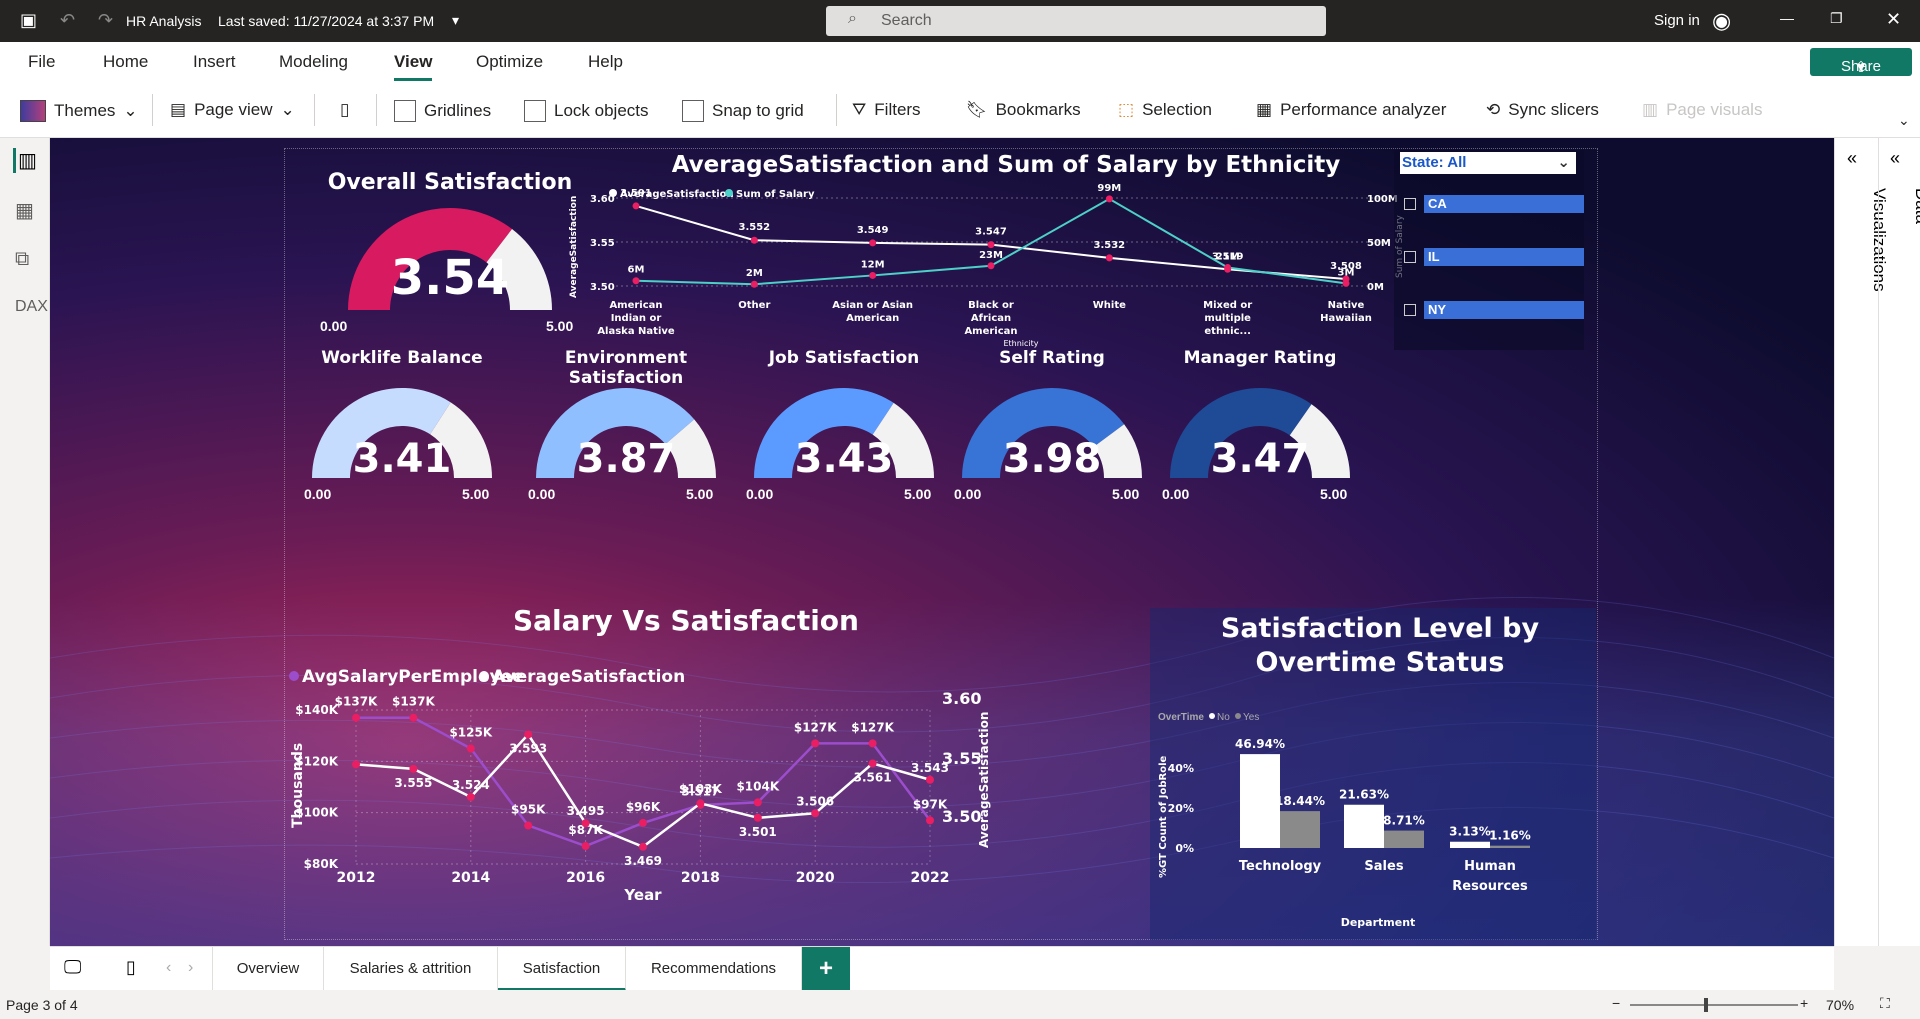  Describe the element at coordinates (1110, 245) in the screenshot. I see `data-label: 3.532` at that location.